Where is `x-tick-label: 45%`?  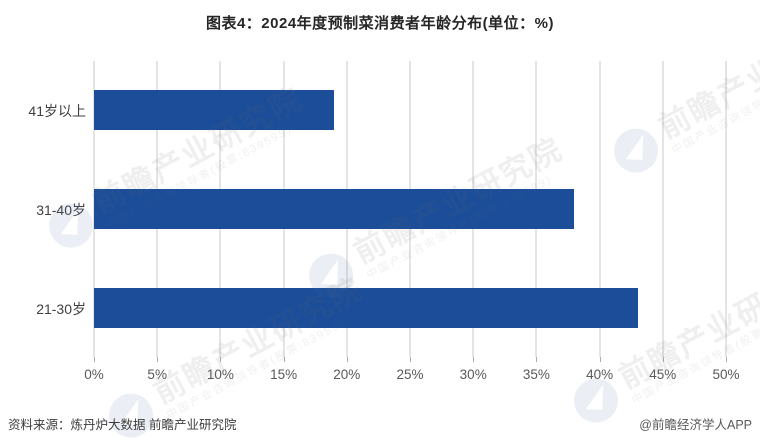
x-tick-label: 45% is located at coordinates (663, 374).